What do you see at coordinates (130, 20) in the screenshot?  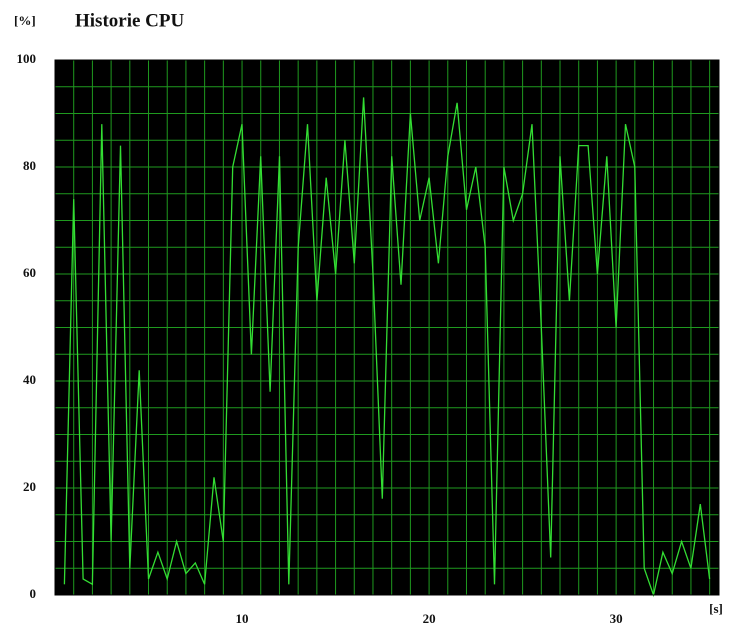 I see `chart-title: Historie CPU` at bounding box center [130, 20].